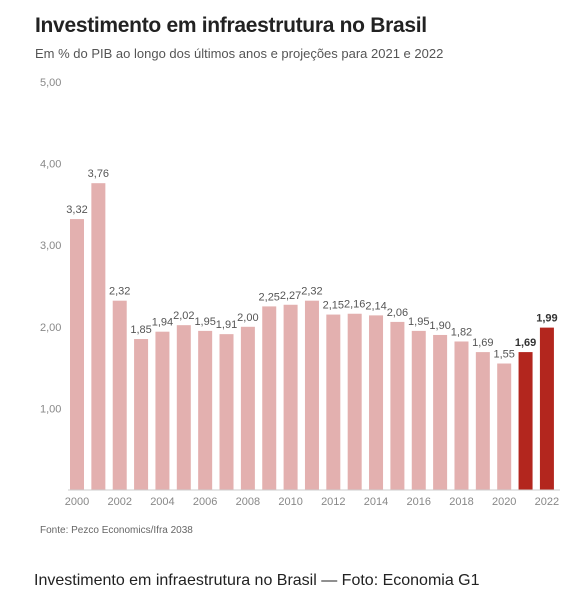 This screenshot has height=600, width=587. What do you see at coordinates (503, 355) in the screenshot?
I see `bar-value-label: 1,55` at bounding box center [503, 355].